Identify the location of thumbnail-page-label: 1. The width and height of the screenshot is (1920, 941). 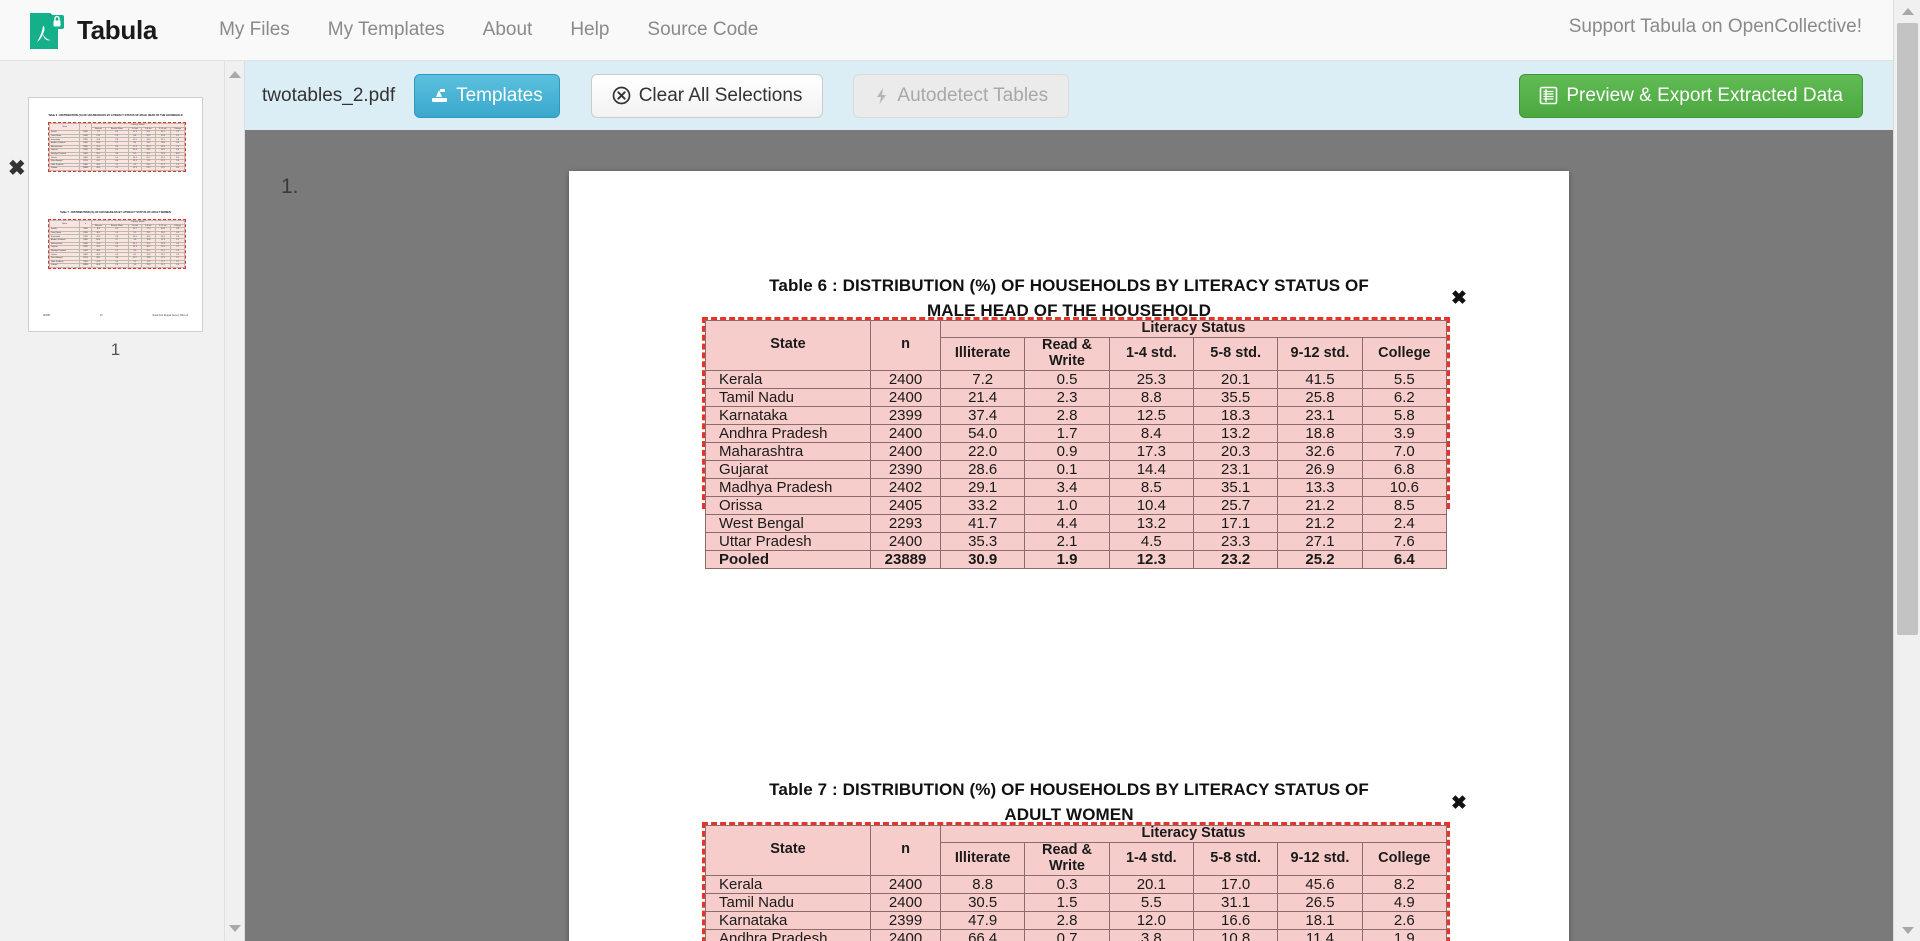
(115, 349).